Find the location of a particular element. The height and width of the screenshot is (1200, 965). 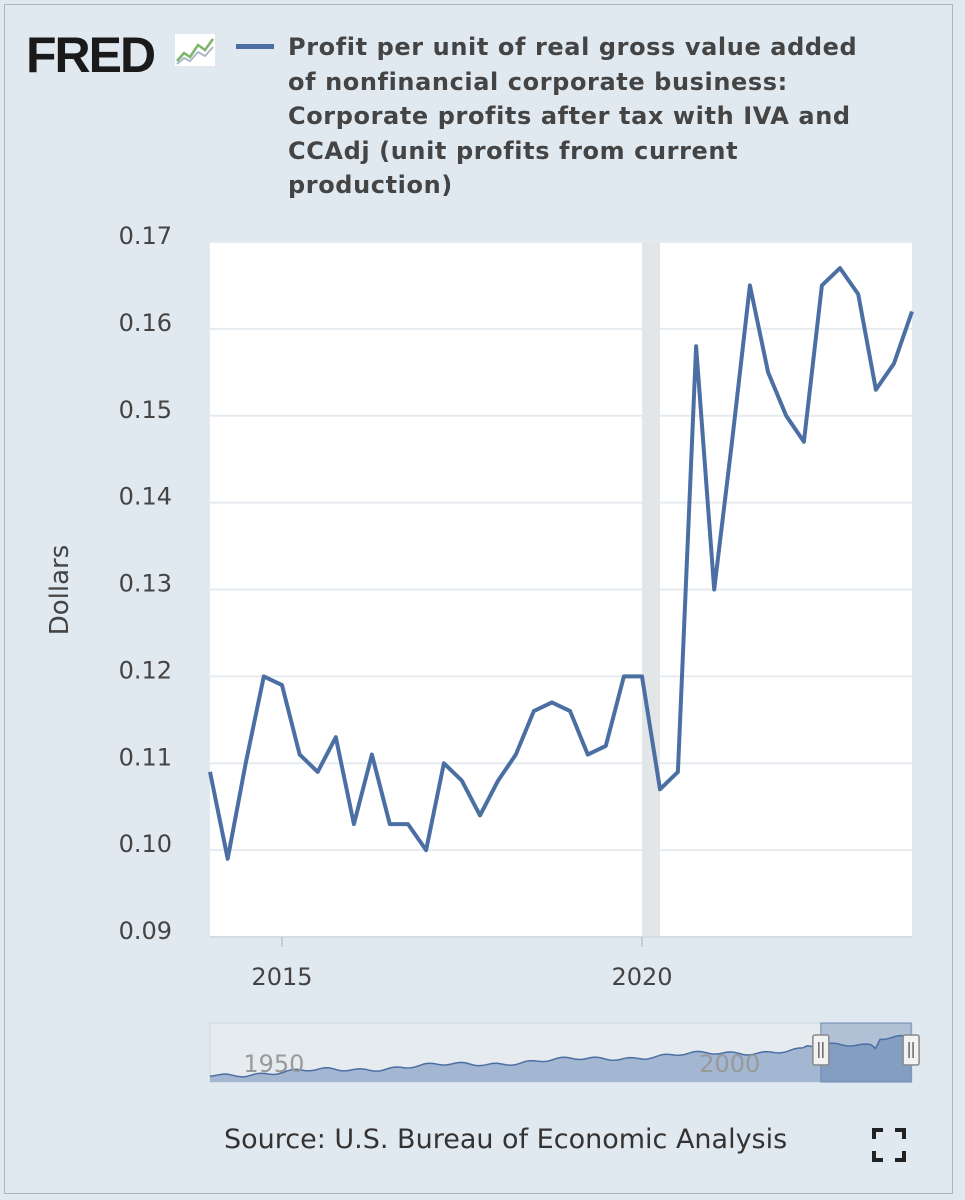

y-tick-label: 0.15 is located at coordinates (145, 410).